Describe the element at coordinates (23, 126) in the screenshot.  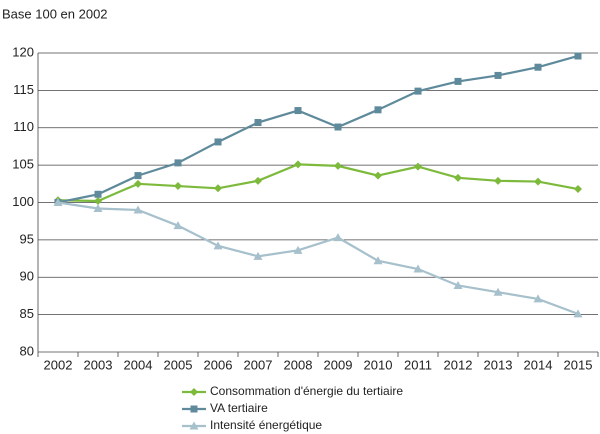
I see `y-tick-label: 110` at that location.